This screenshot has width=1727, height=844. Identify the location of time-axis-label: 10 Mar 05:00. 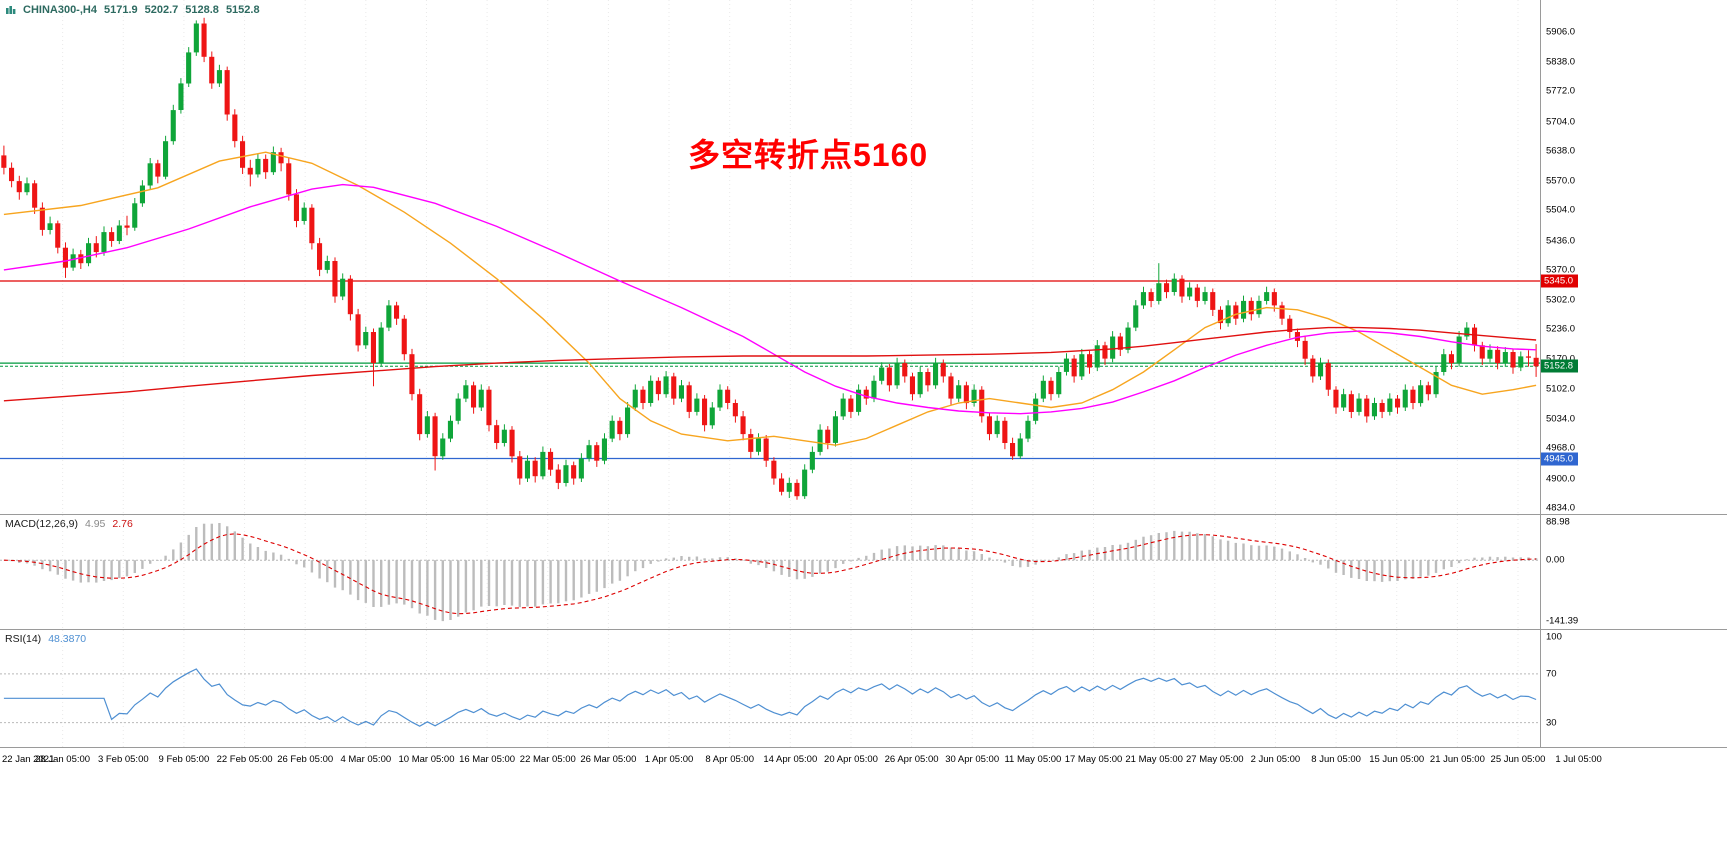
(426, 759).